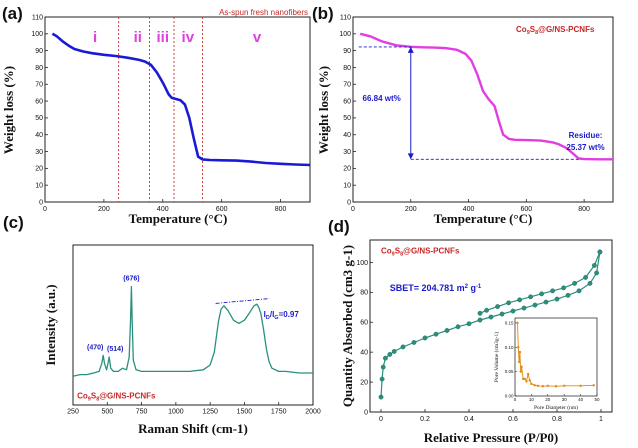  I want to click on panel-a-ytick-label: 40, so click(39, 135).